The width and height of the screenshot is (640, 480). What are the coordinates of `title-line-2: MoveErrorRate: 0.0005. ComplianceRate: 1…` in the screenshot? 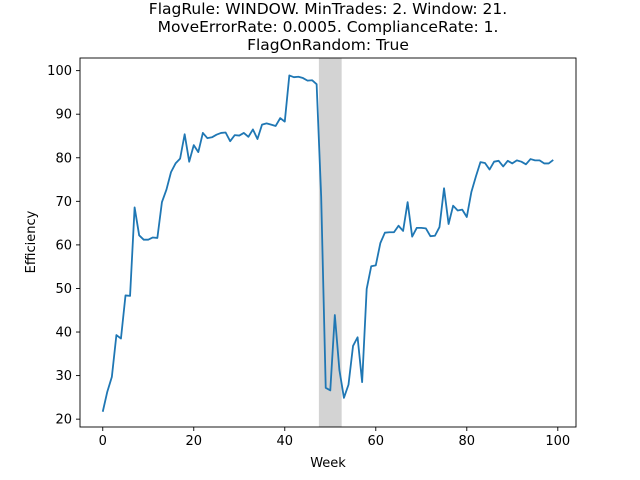 It's located at (328, 27).